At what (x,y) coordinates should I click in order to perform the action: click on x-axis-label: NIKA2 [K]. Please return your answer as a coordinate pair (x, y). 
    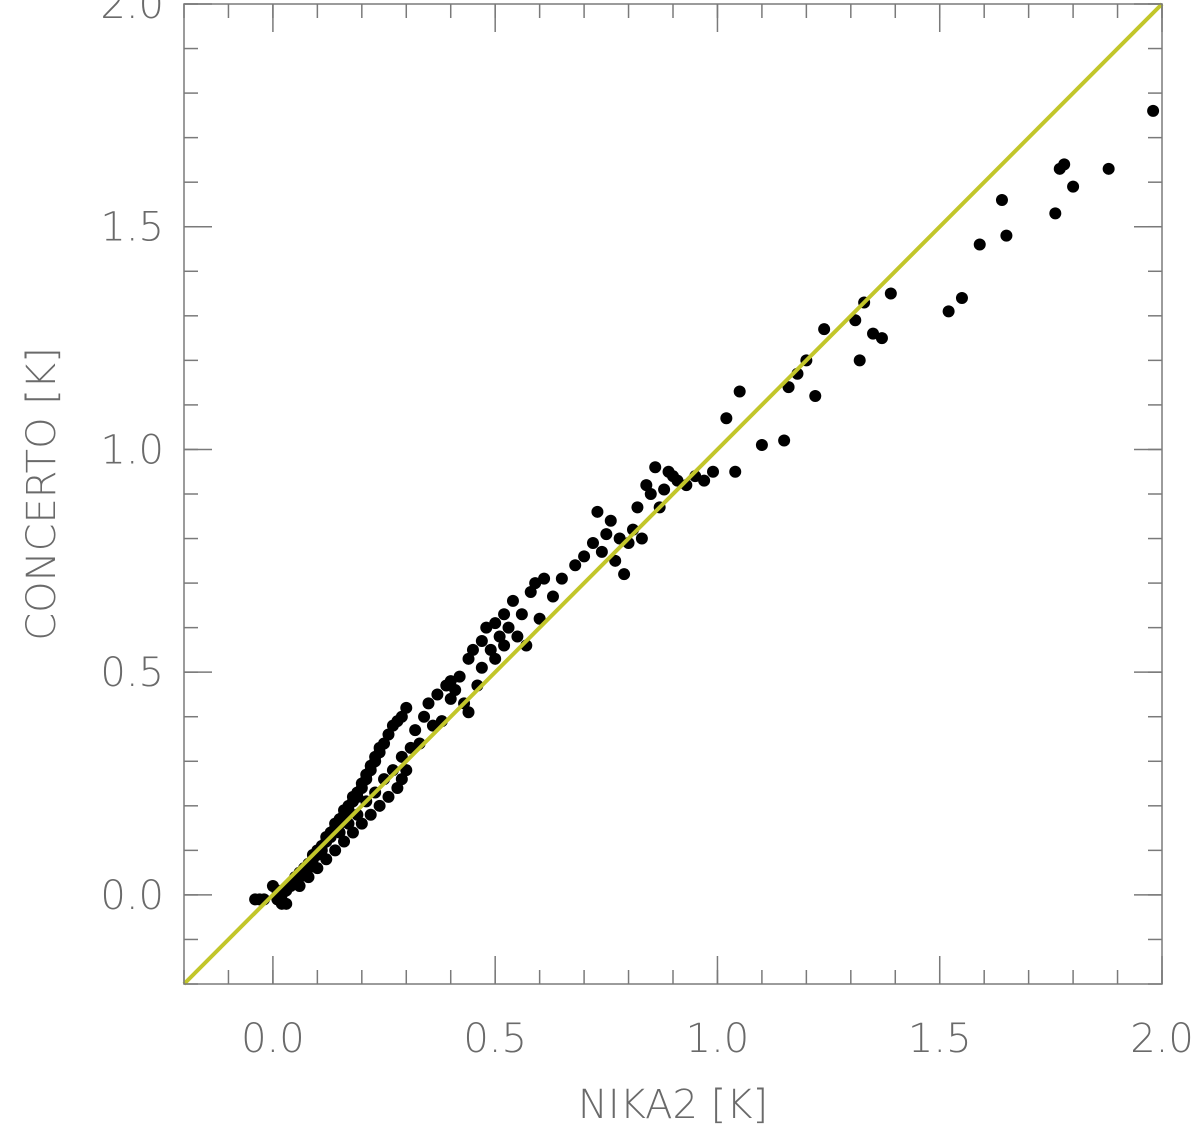
    Looking at the image, I should click on (673, 1105).